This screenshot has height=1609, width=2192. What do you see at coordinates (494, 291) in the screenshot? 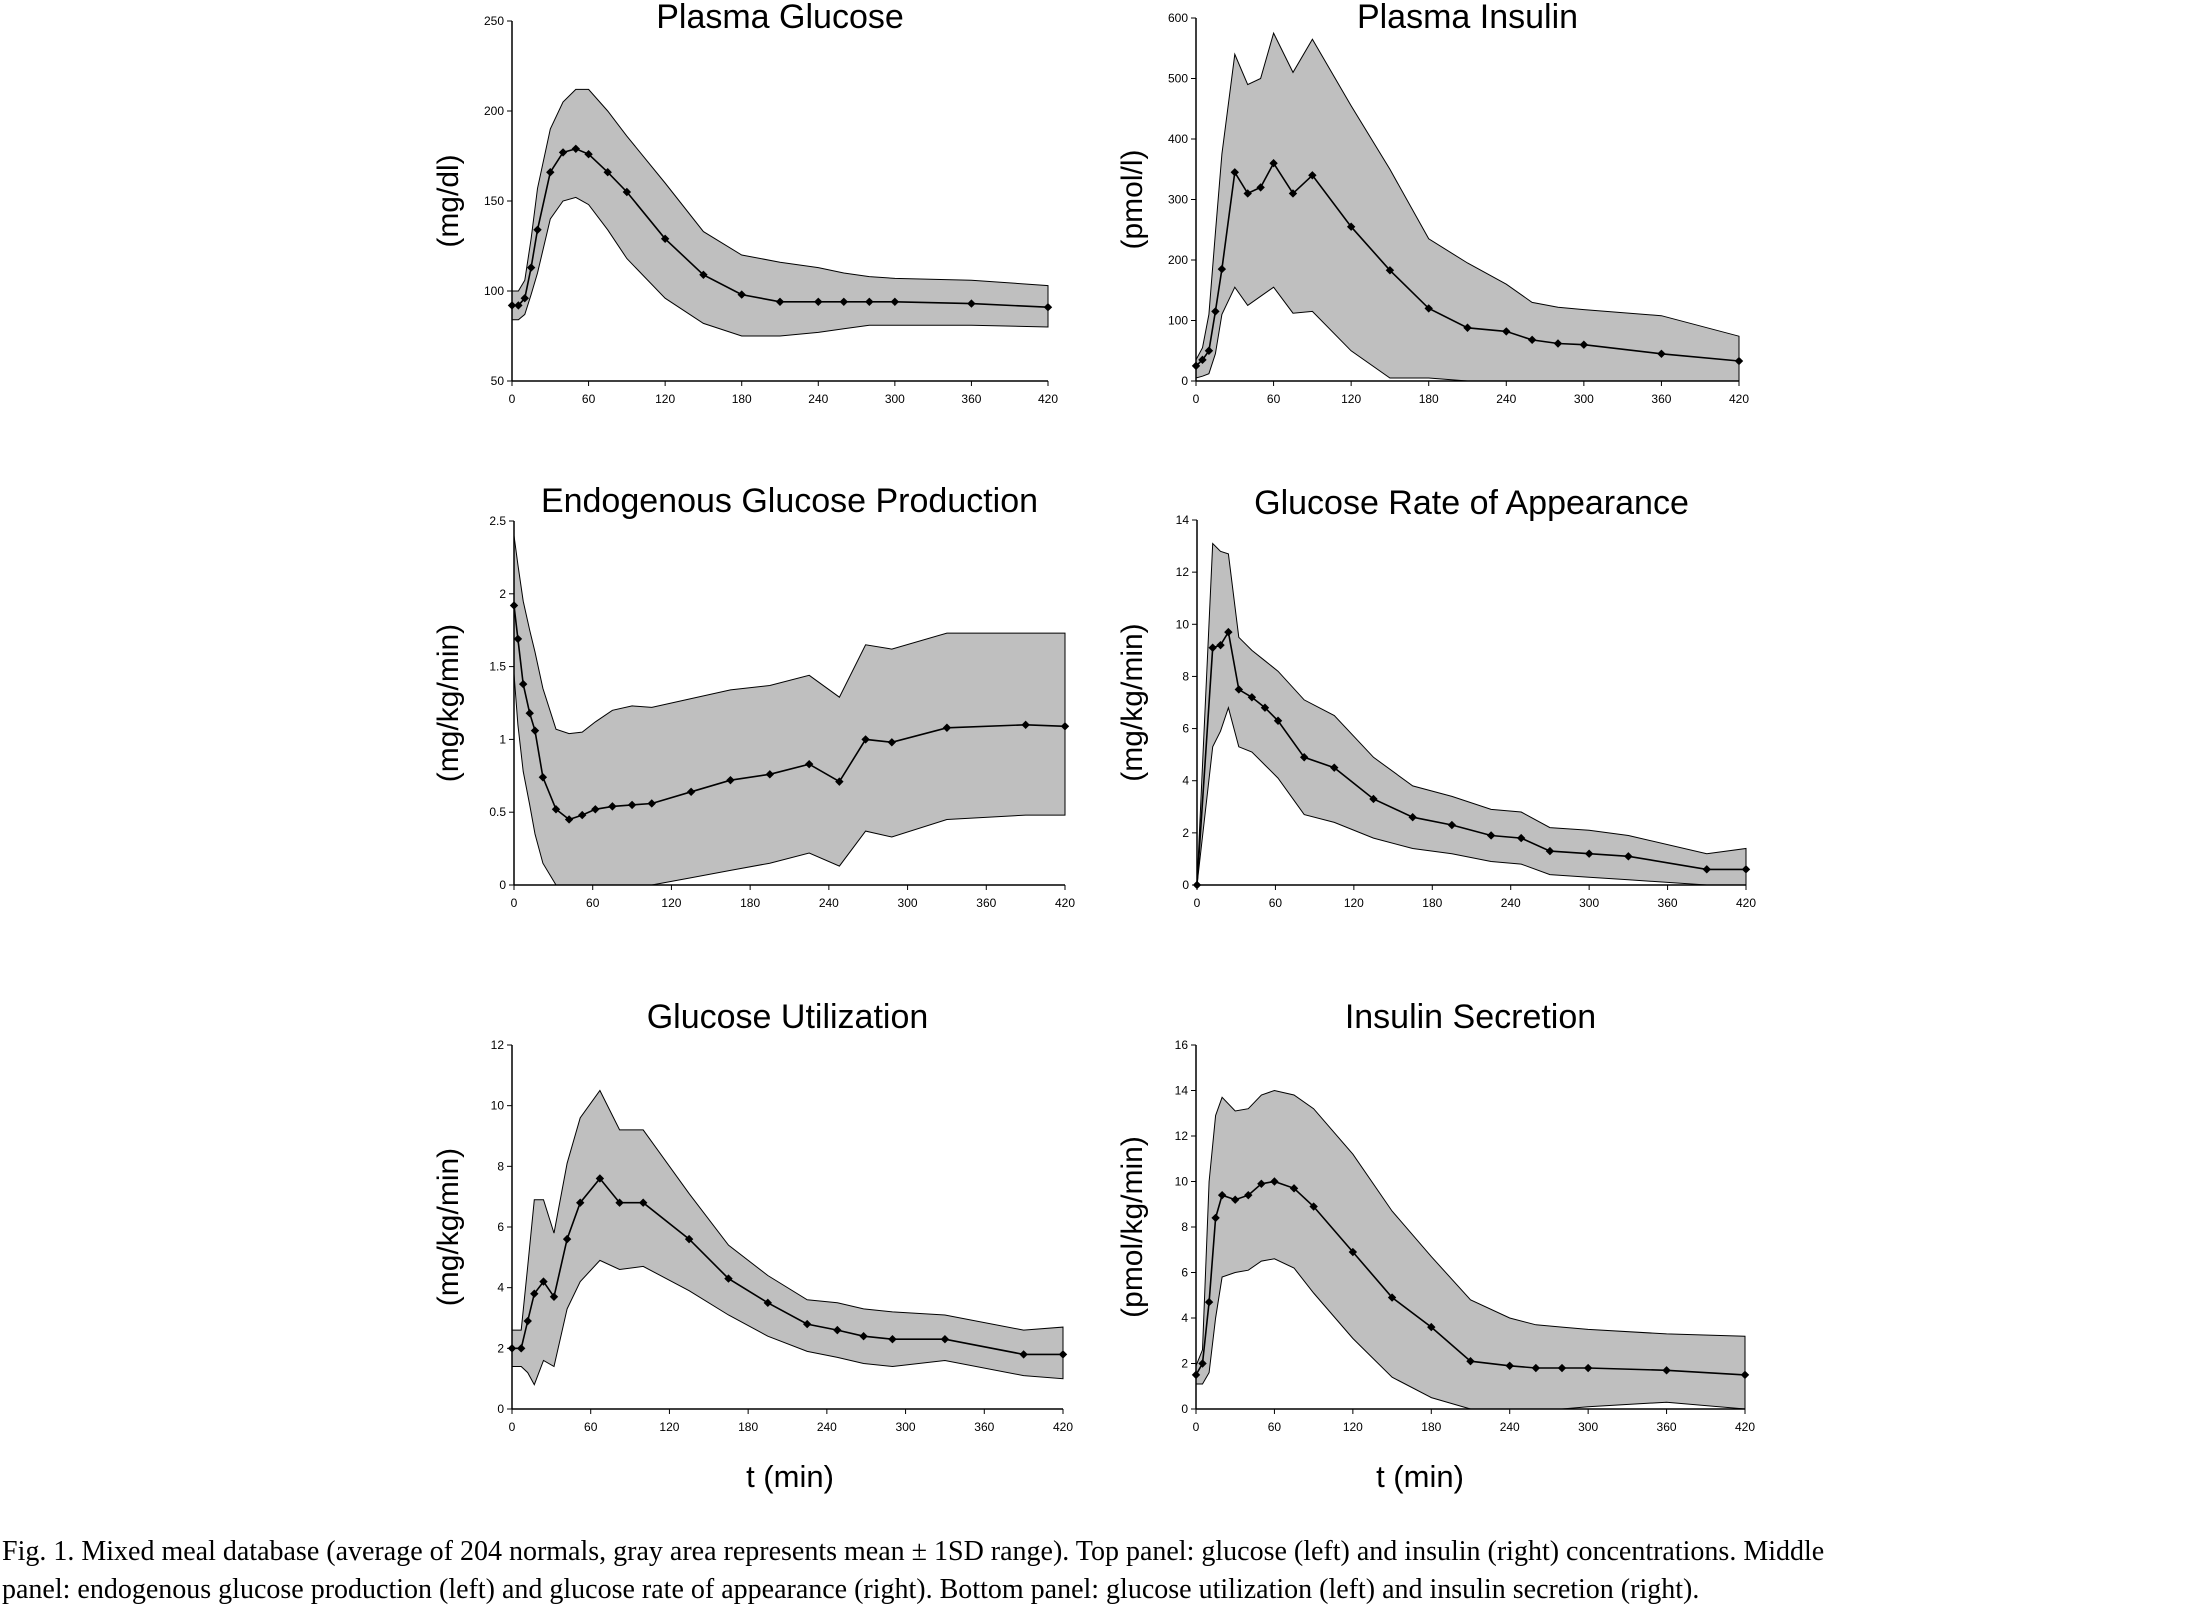
I see `y-tick-label: 100` at bounding box center [494, 291].